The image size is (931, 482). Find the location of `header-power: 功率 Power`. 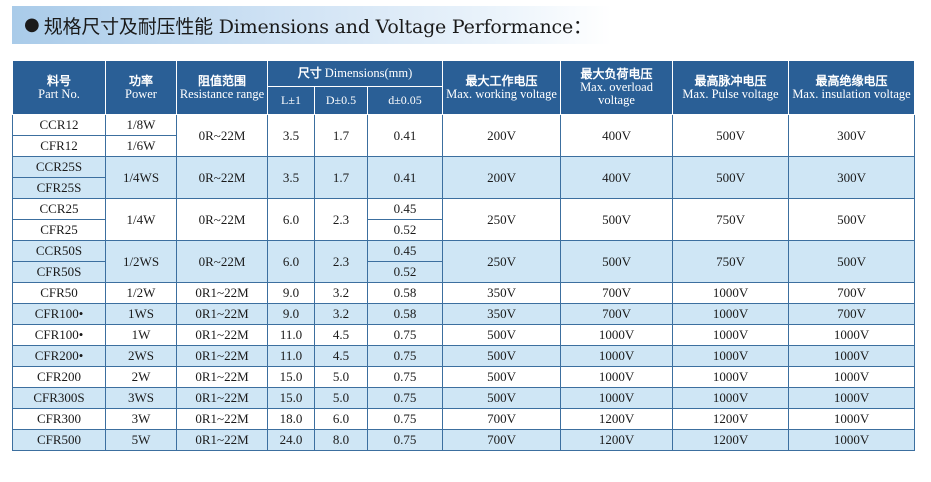

header-power: 功率 Power is located at coordinates (141, 87).